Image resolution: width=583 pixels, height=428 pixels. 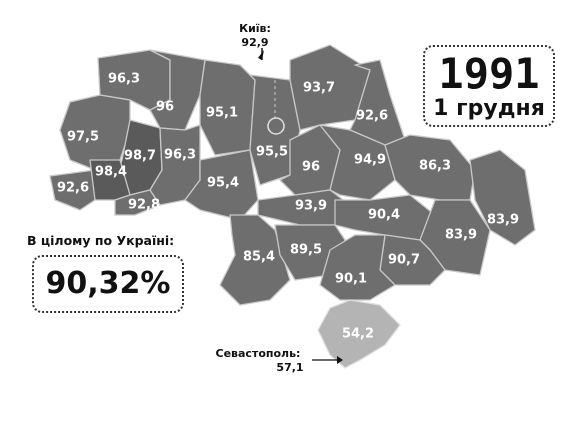 I want to click on value-kyiv-oblast: 95,5, so click(x=272, y=152).